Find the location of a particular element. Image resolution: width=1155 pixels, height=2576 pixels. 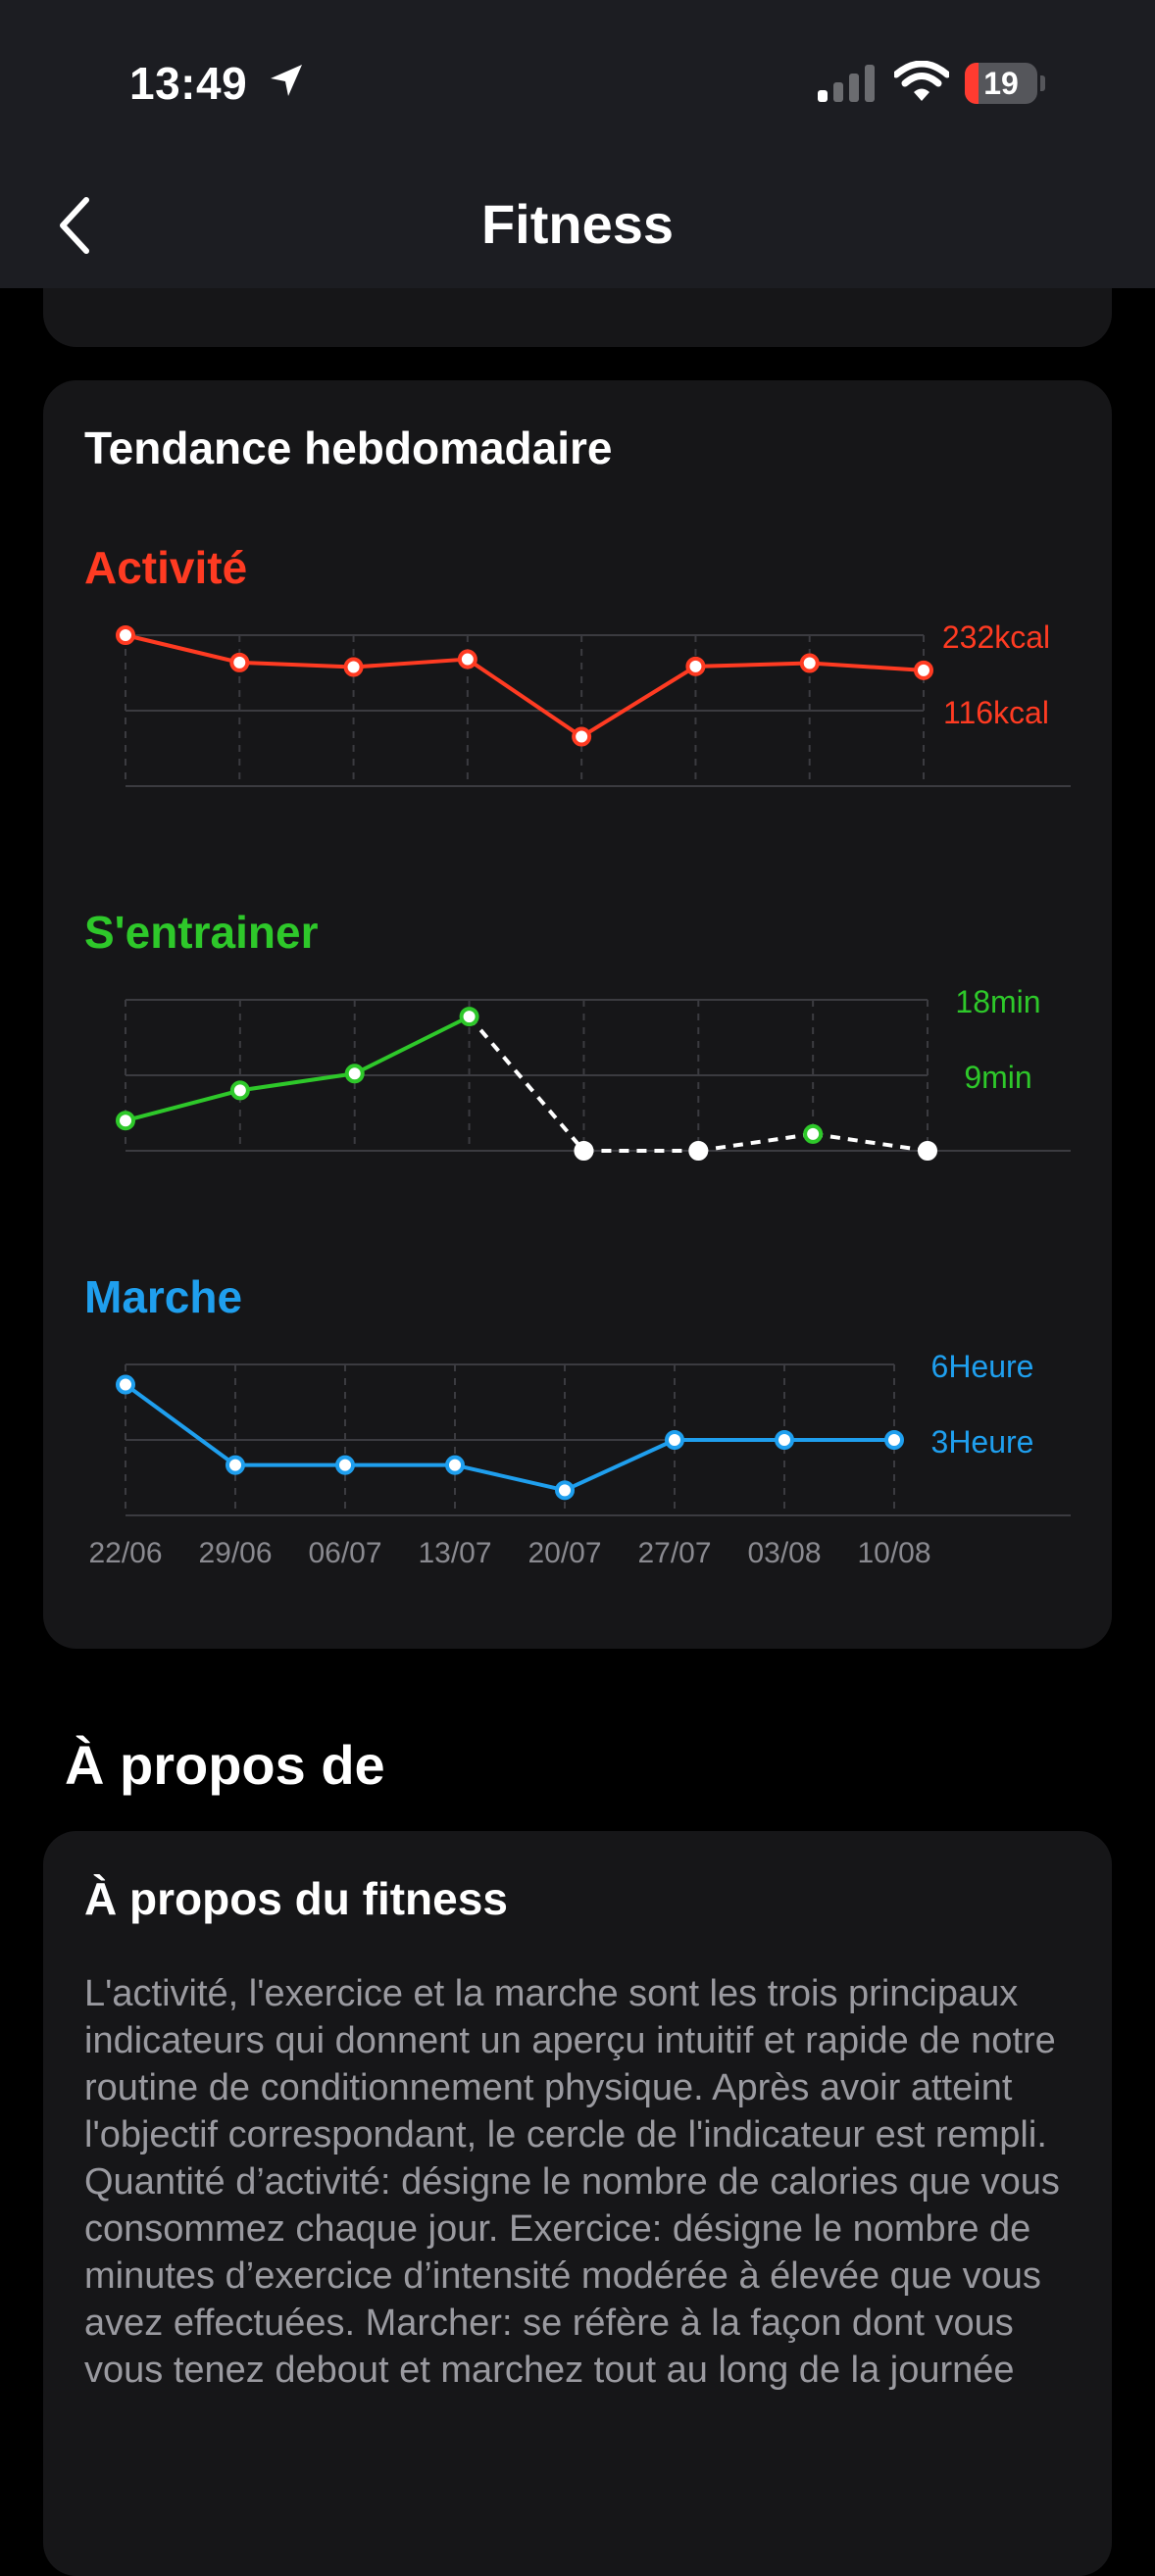

exercise-chart: 18min 9min is located at coordinates (593, 1072).